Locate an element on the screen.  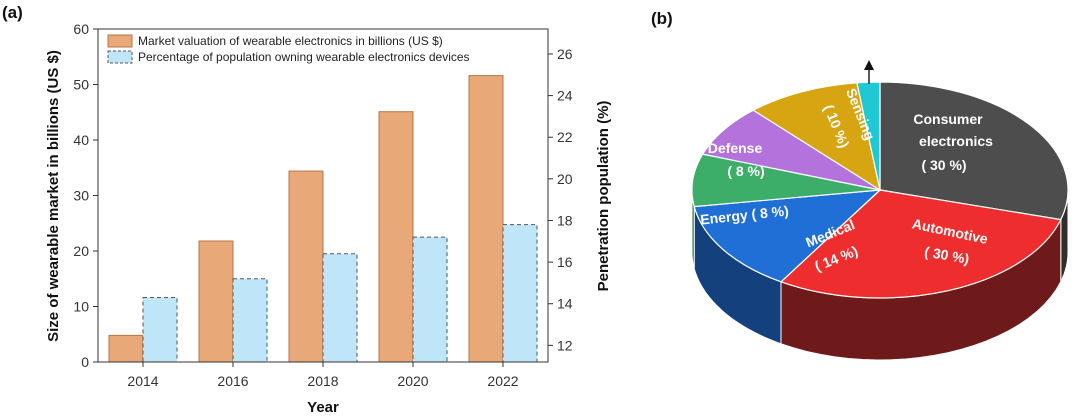
y2-axis-title: Penetration population (%) is located at coordinates (603, 196).